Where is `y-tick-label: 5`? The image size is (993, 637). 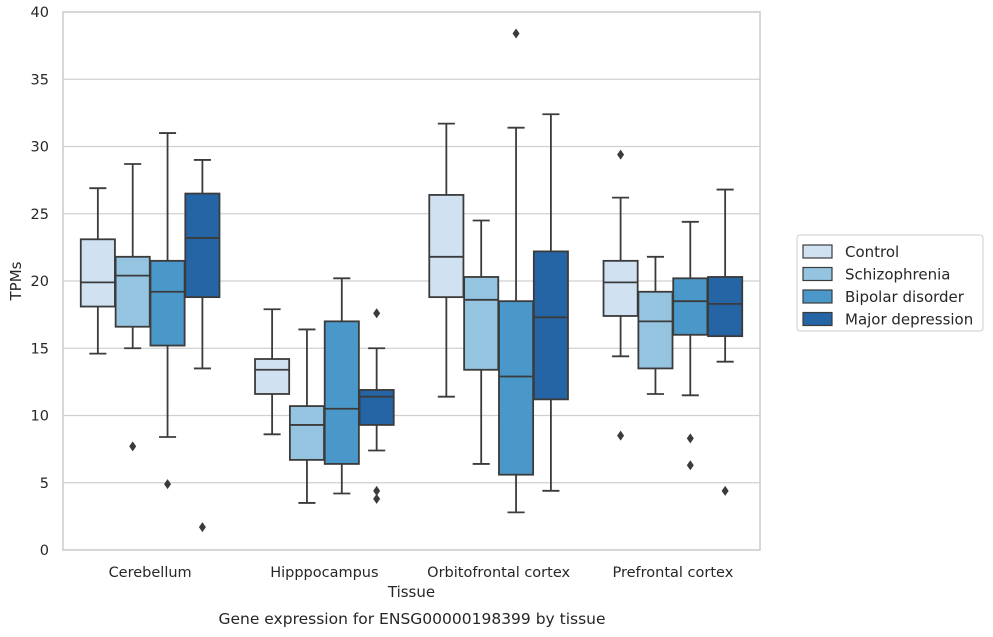 y-tick-label: 5 is located at coordinates (44, 484).